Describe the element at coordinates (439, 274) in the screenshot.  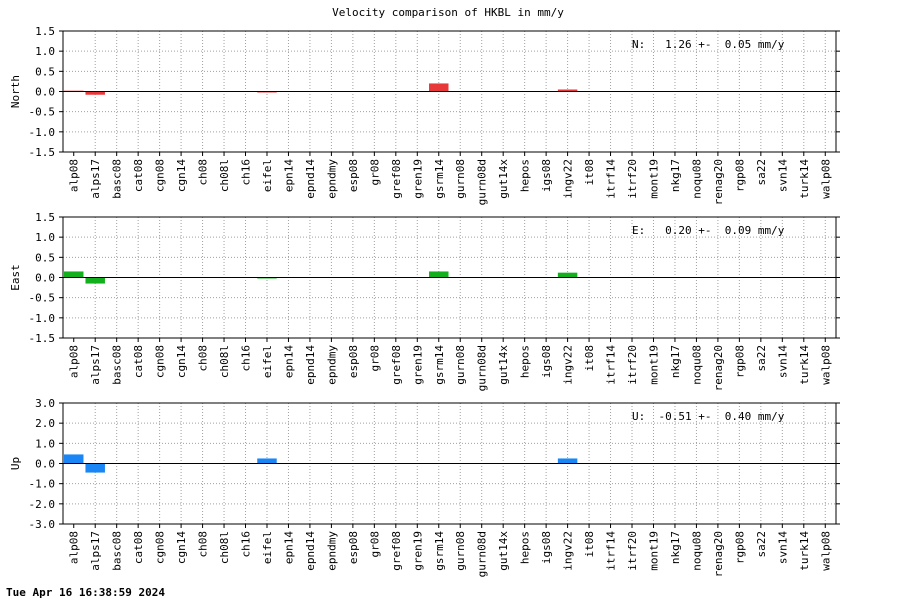
I see `bar-east-gsrm14` at that location.